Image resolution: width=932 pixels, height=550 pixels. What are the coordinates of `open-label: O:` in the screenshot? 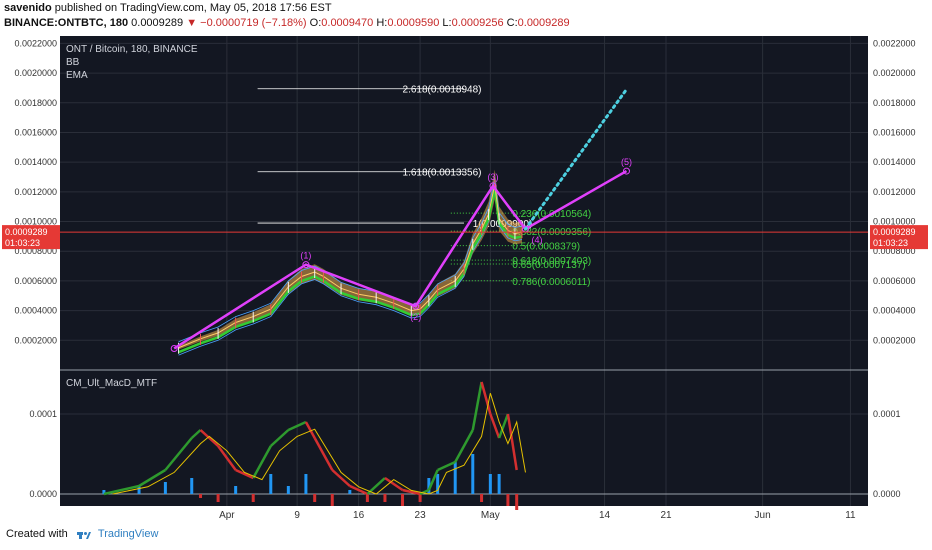 It's located at (315, 23).